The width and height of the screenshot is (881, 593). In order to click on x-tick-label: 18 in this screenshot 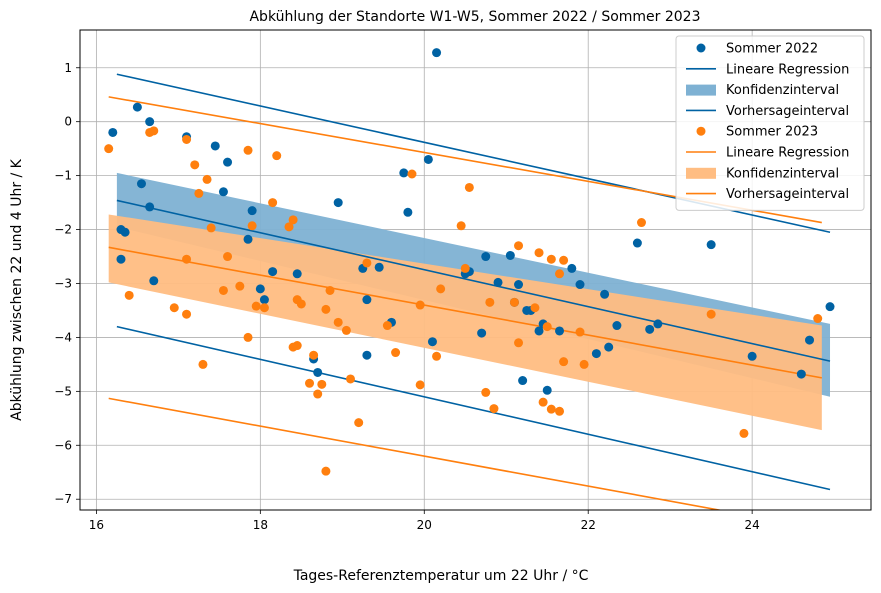, I will do `click(260, 525)`.